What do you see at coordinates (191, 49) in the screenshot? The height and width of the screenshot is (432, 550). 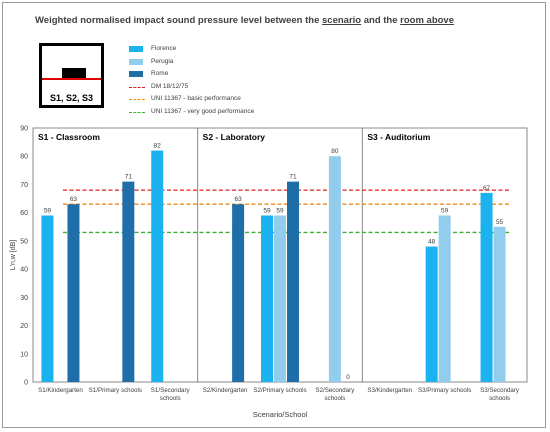 I see `legend-item: Florence` at bounding box center [191, 49].